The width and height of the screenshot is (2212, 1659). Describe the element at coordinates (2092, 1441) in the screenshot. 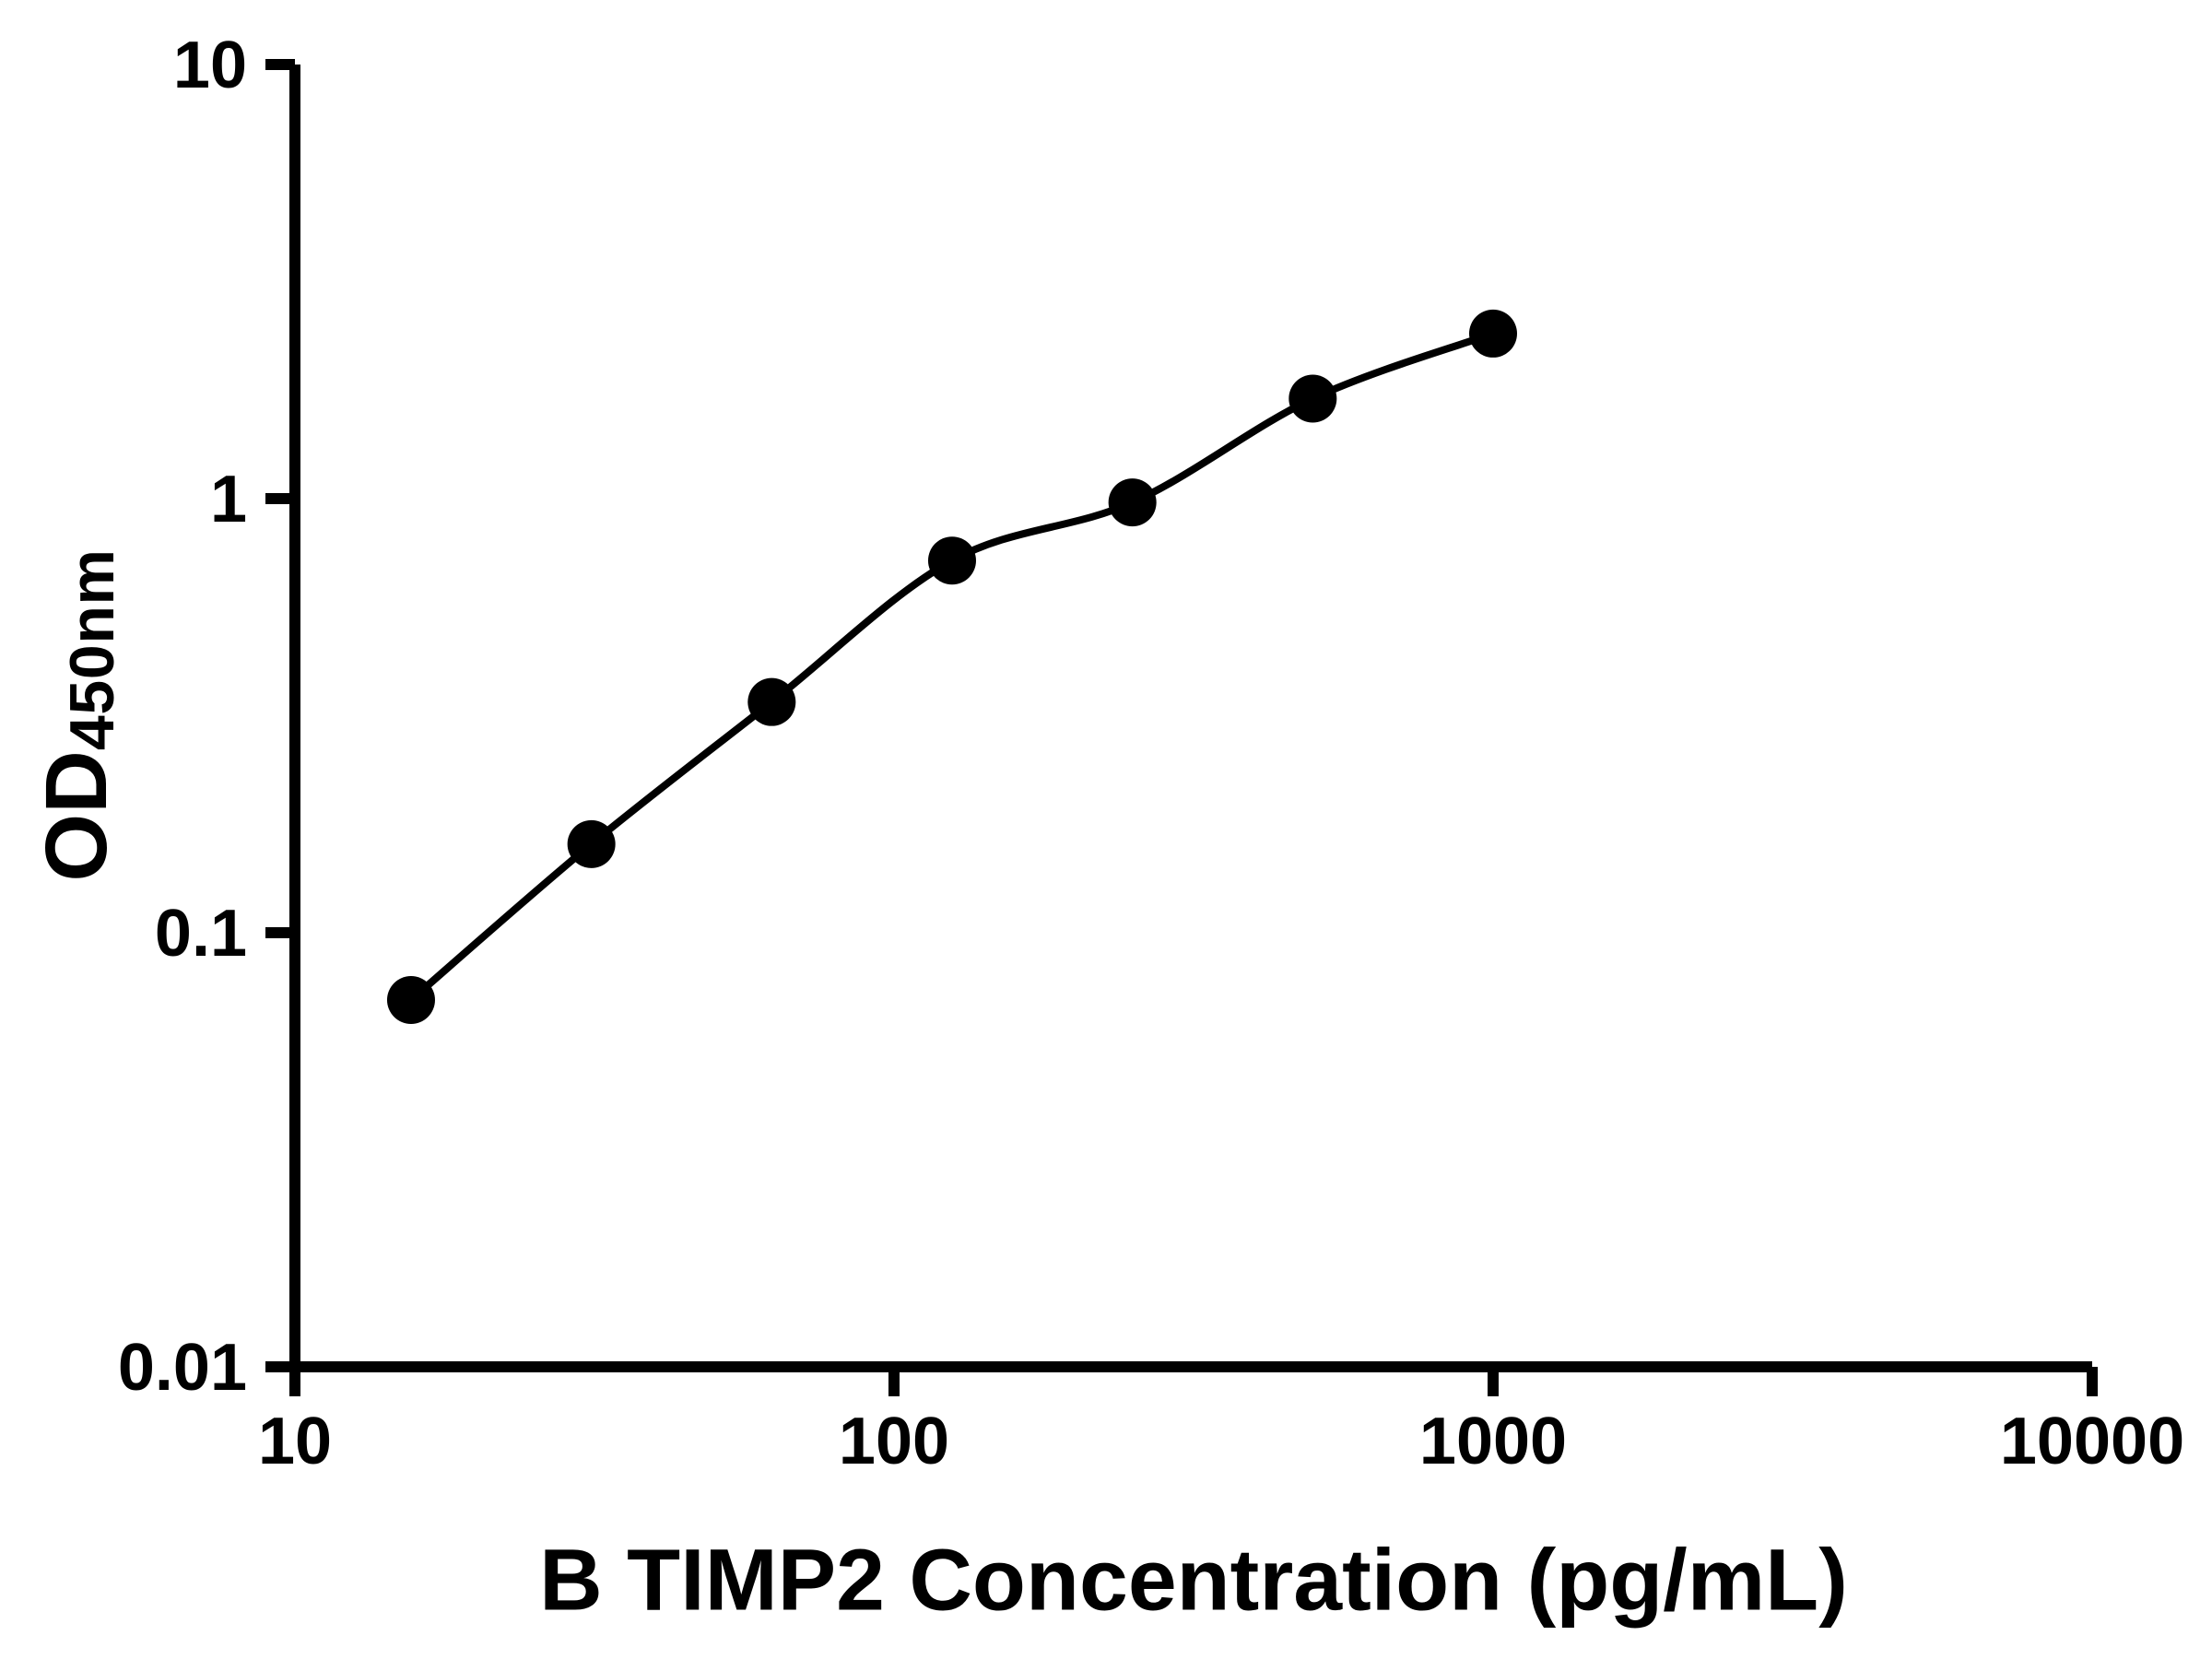

I see `x-axis-tick-label: 10000` at that location.